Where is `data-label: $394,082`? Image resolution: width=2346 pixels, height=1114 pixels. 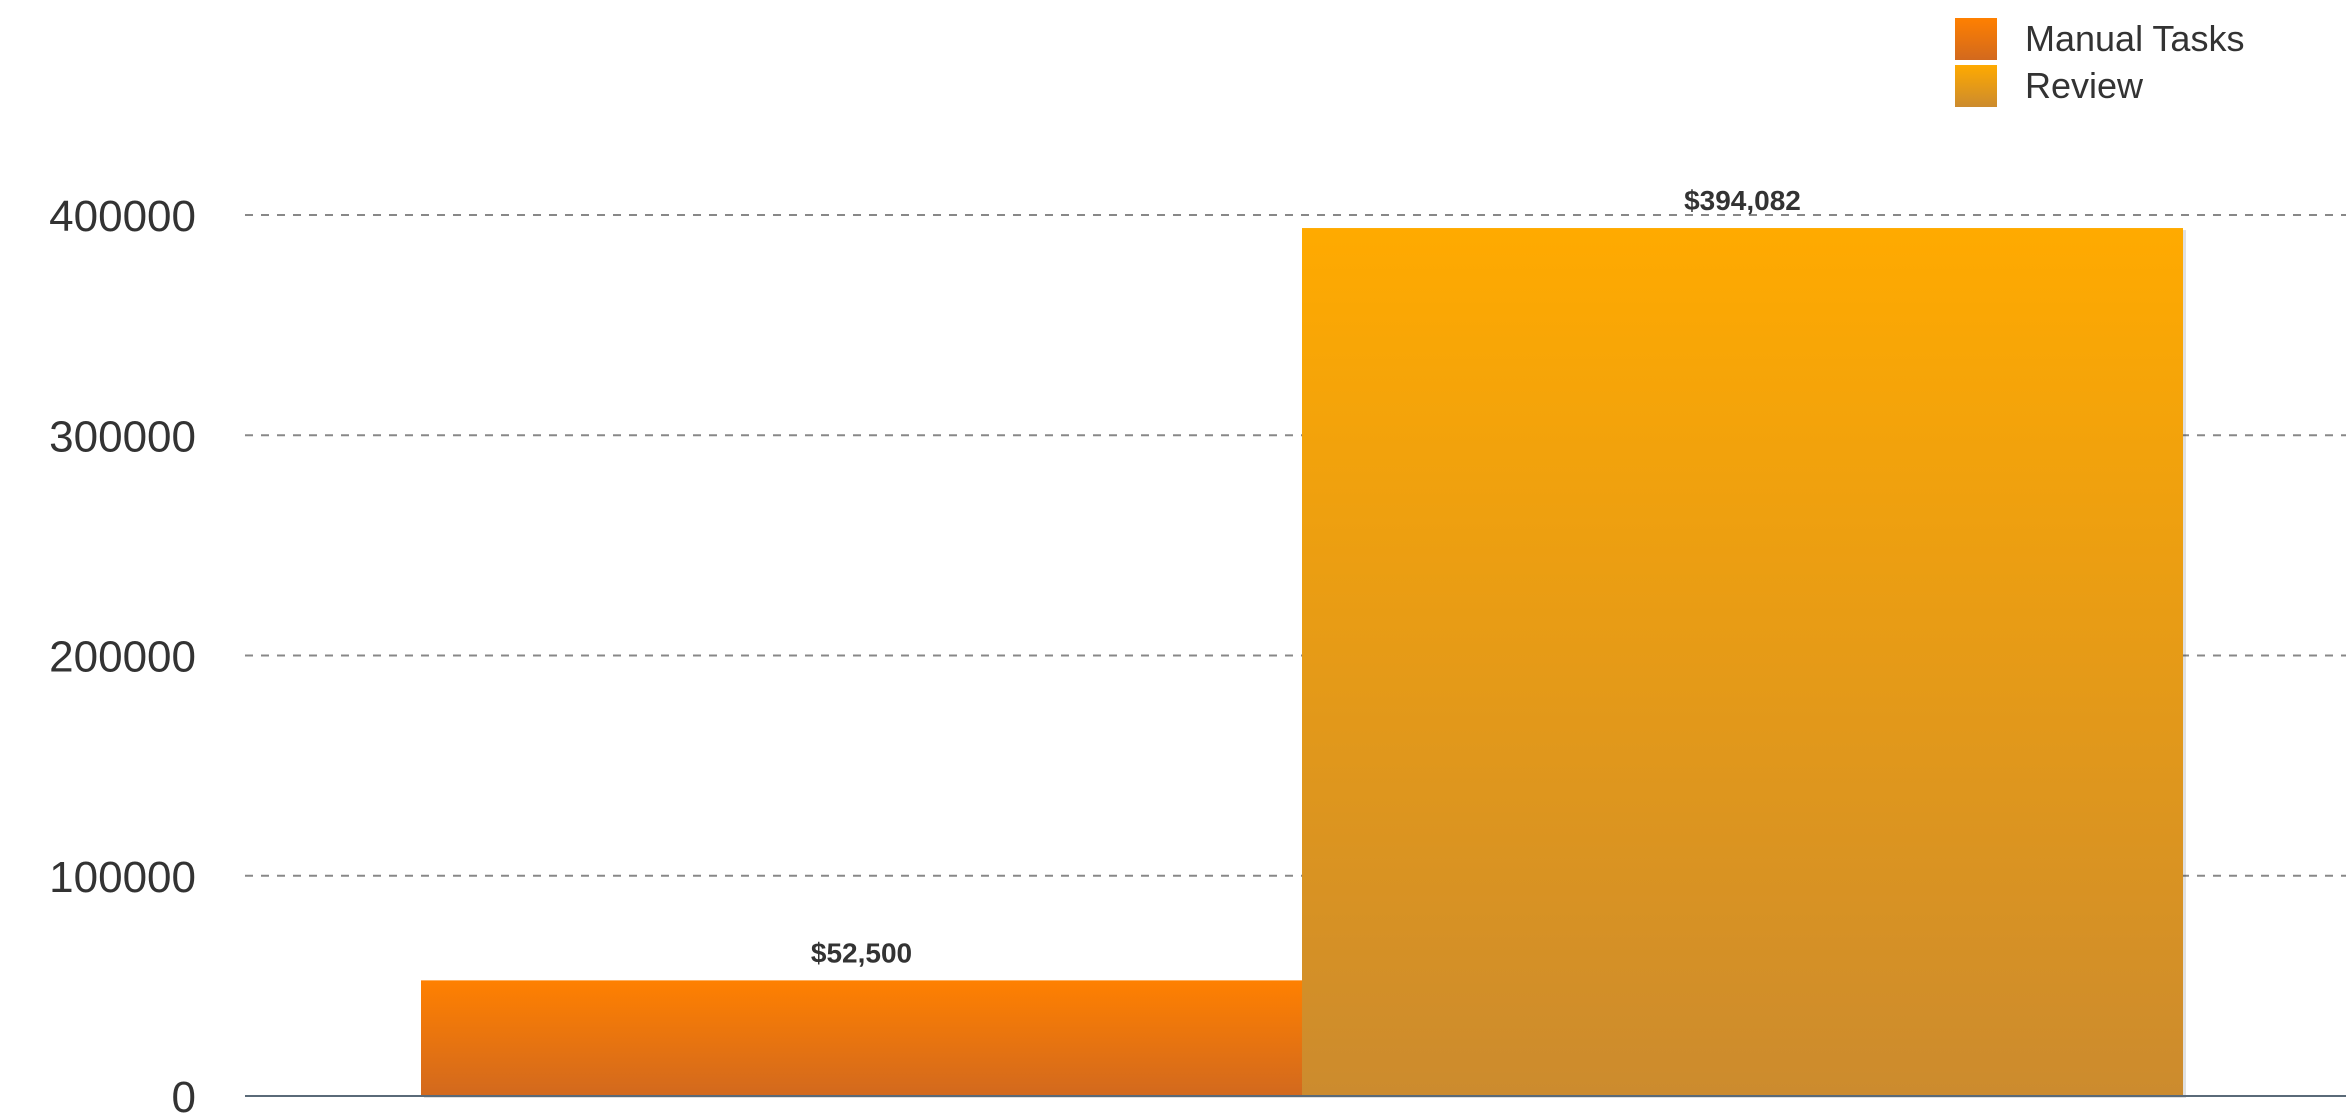 data-label: $394,082 is located at coordinates (1742, 200).